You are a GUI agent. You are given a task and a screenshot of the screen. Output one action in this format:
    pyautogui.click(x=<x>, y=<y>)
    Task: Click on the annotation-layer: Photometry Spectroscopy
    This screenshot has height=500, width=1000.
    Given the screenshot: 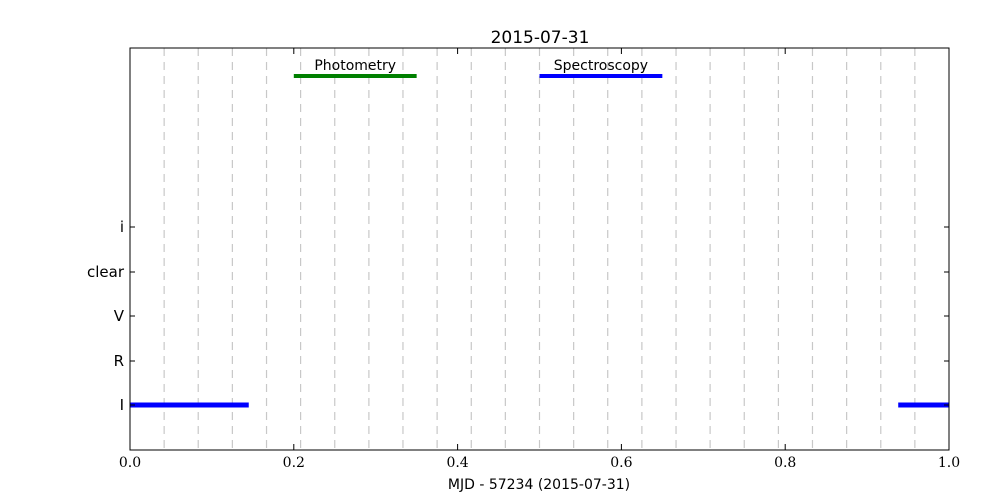 What is the action you would take?
    pyautogui.click(x=478, y=68)
    